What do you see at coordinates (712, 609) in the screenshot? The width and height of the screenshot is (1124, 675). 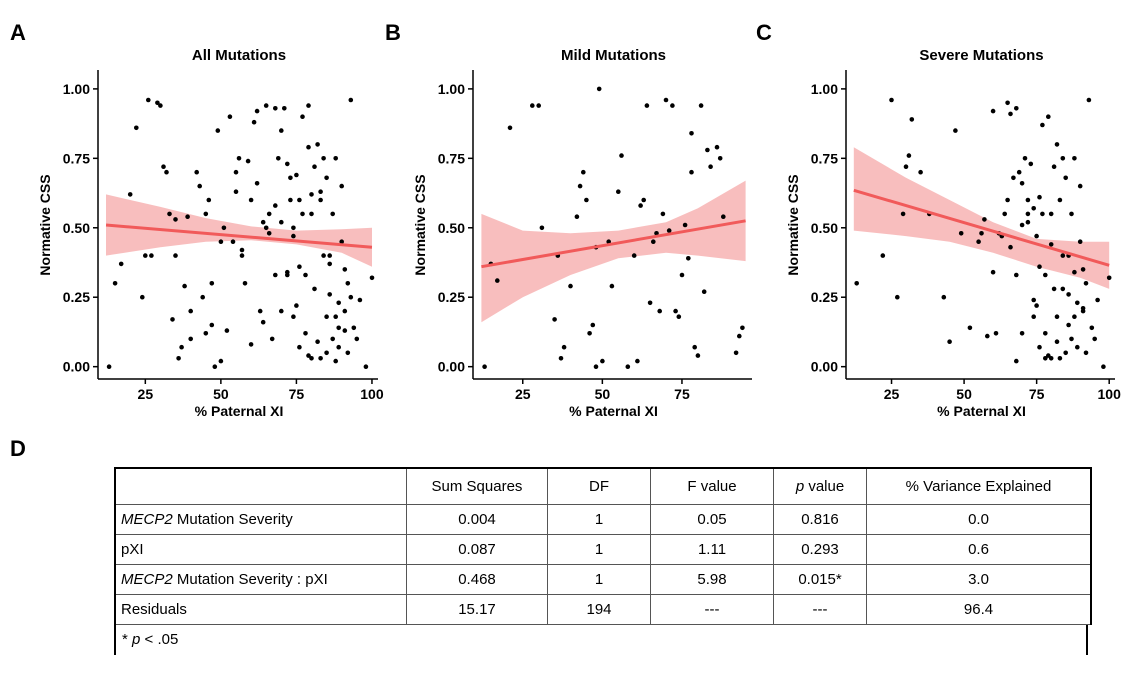 I see `cell-f-value: ---` at bounding box center [712, 609].